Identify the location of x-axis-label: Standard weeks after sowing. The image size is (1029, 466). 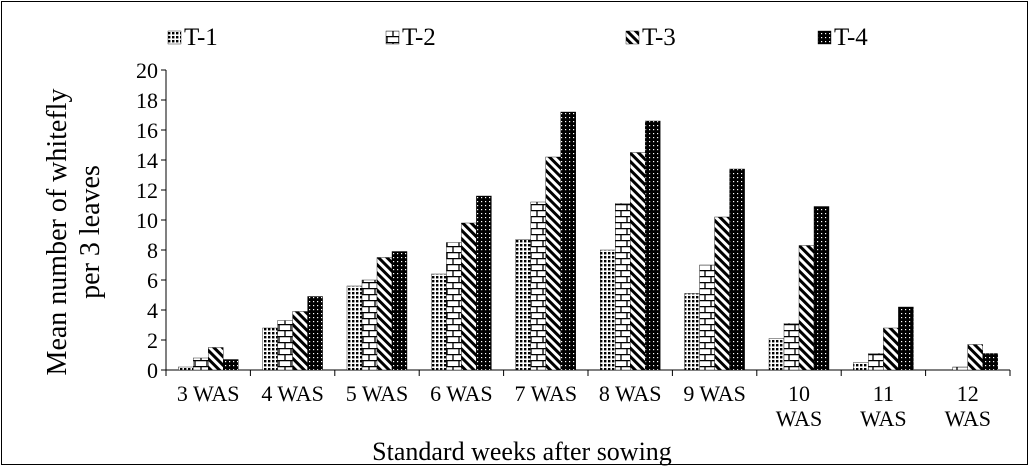
(522, 451).